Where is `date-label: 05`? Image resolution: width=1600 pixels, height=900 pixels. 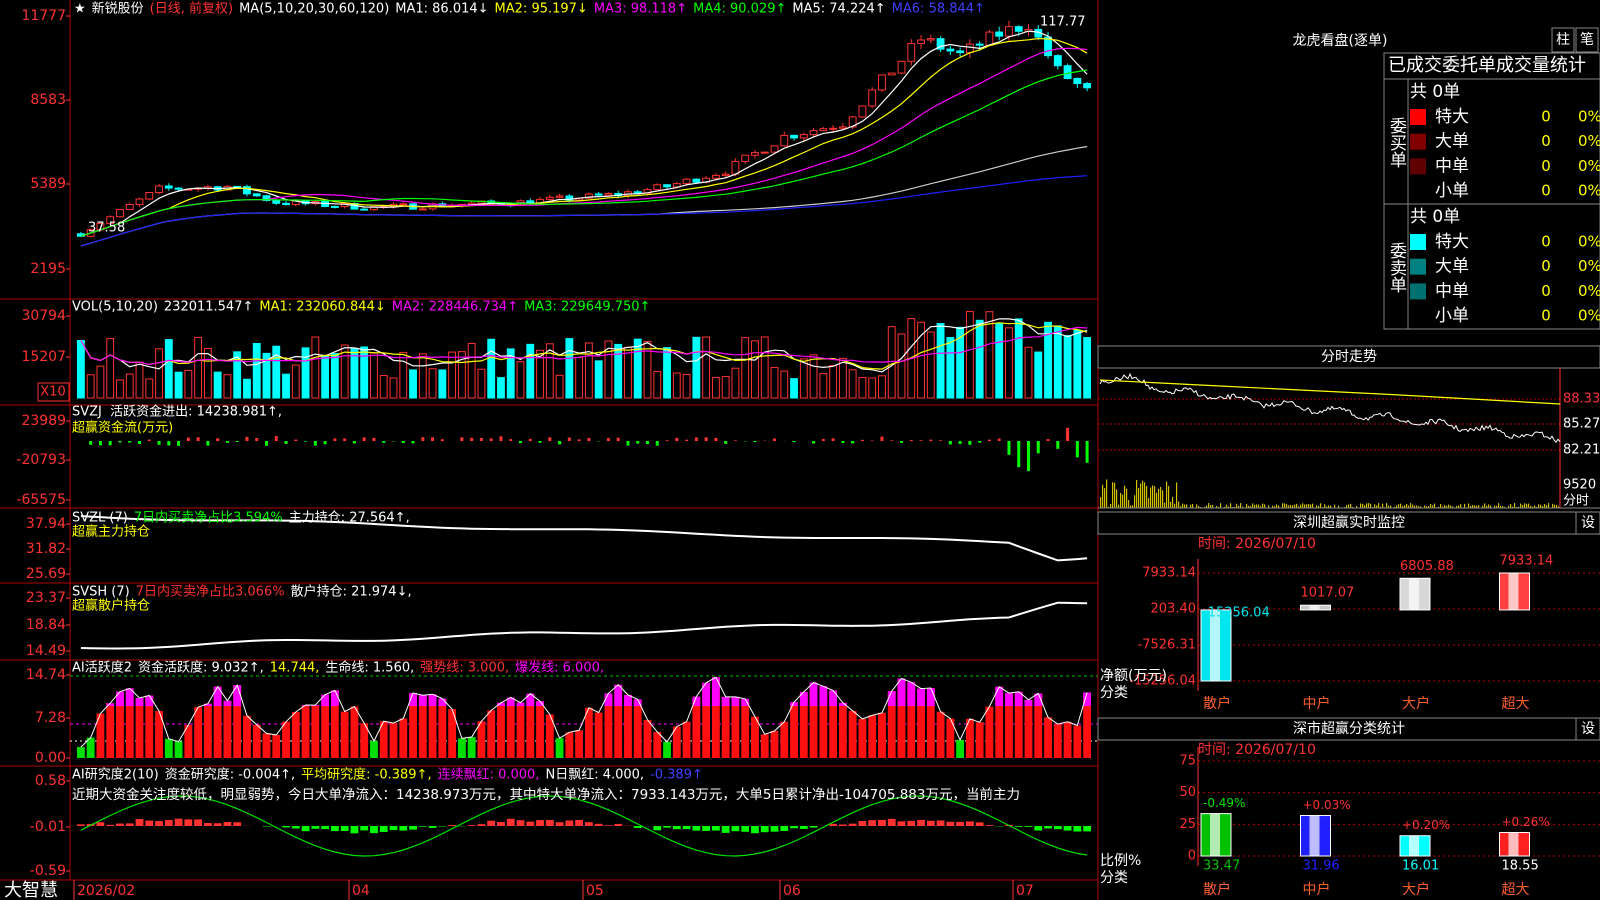
date-label: 05 is located at coordinates (595, 891).